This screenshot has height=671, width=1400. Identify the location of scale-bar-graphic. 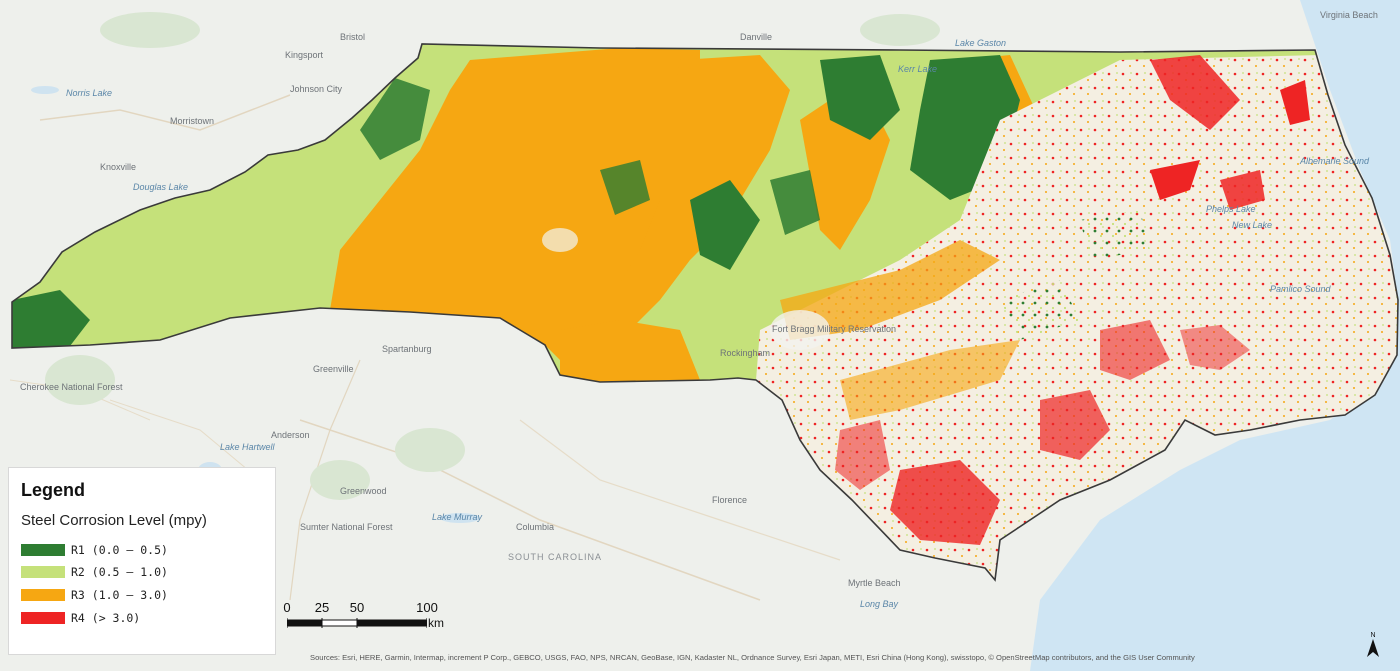
(357, 623).